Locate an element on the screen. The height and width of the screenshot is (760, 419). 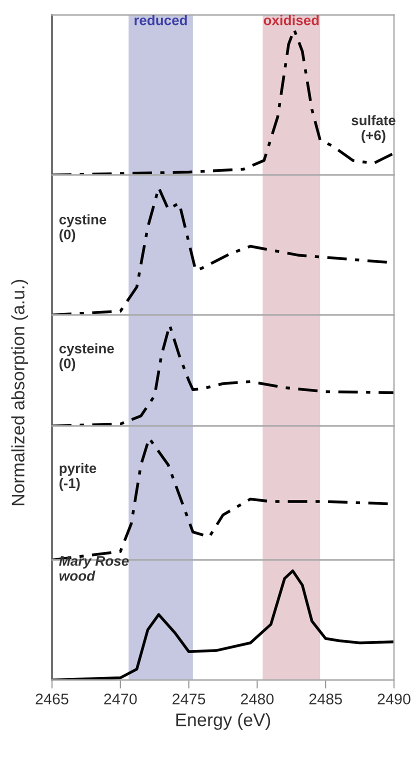
x-tick-label: 2475 is located at coordinates (189, 699).